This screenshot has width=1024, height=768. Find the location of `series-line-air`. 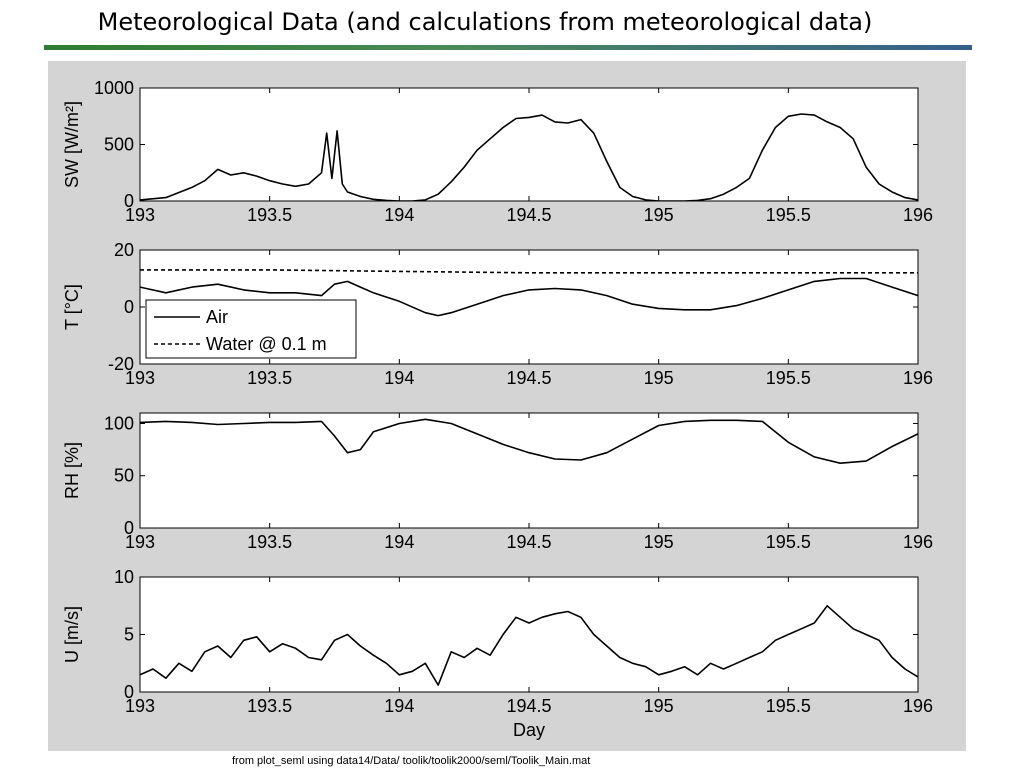

series-line-air is located at coordinates (529, 297).